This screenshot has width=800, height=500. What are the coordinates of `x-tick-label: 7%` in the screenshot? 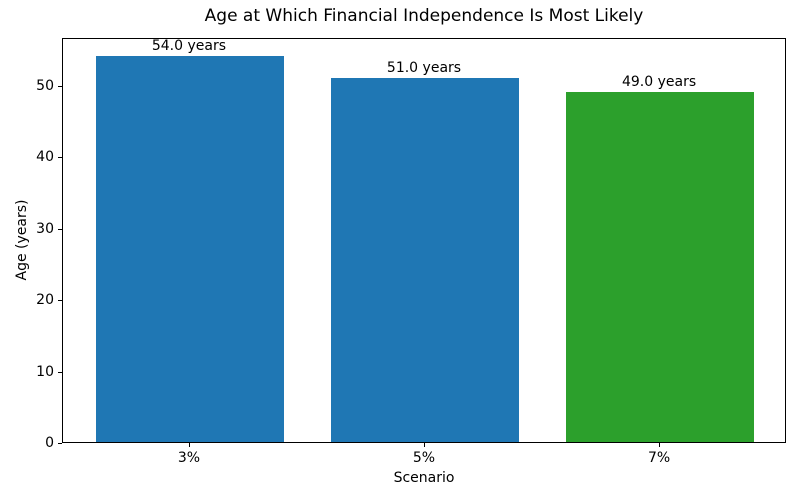 It's located at (659, 458).